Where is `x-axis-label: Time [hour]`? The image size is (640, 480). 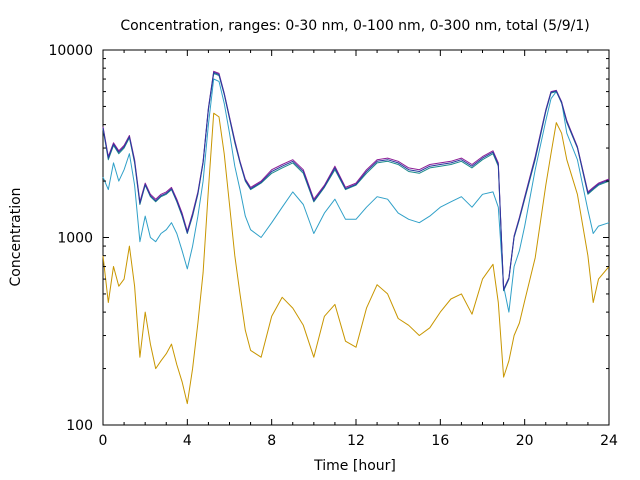
x-axis-label: Time [hour] is located at coordinates (354, 466).